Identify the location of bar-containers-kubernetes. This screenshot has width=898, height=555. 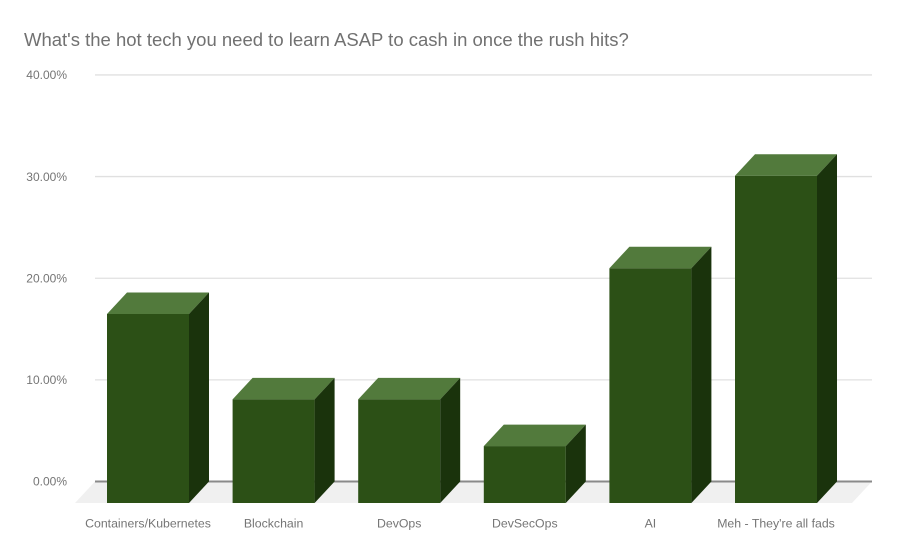
(158, 397).